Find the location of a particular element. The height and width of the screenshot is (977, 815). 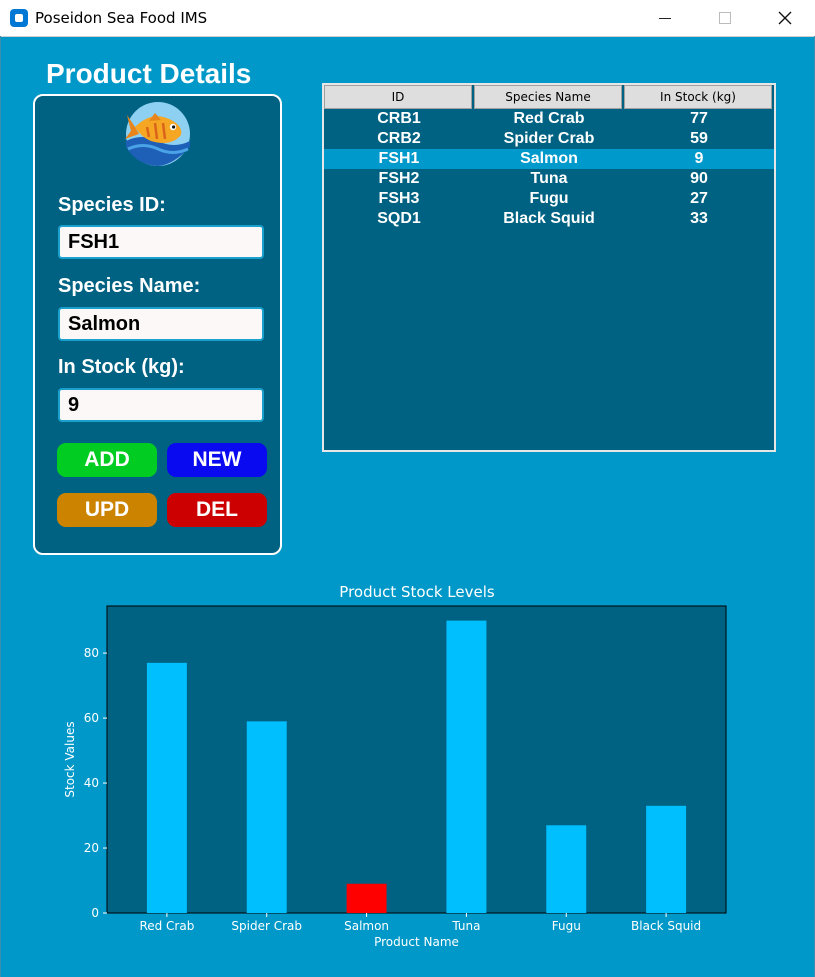

fish-logo-icon is located at coordinates (157, 134).